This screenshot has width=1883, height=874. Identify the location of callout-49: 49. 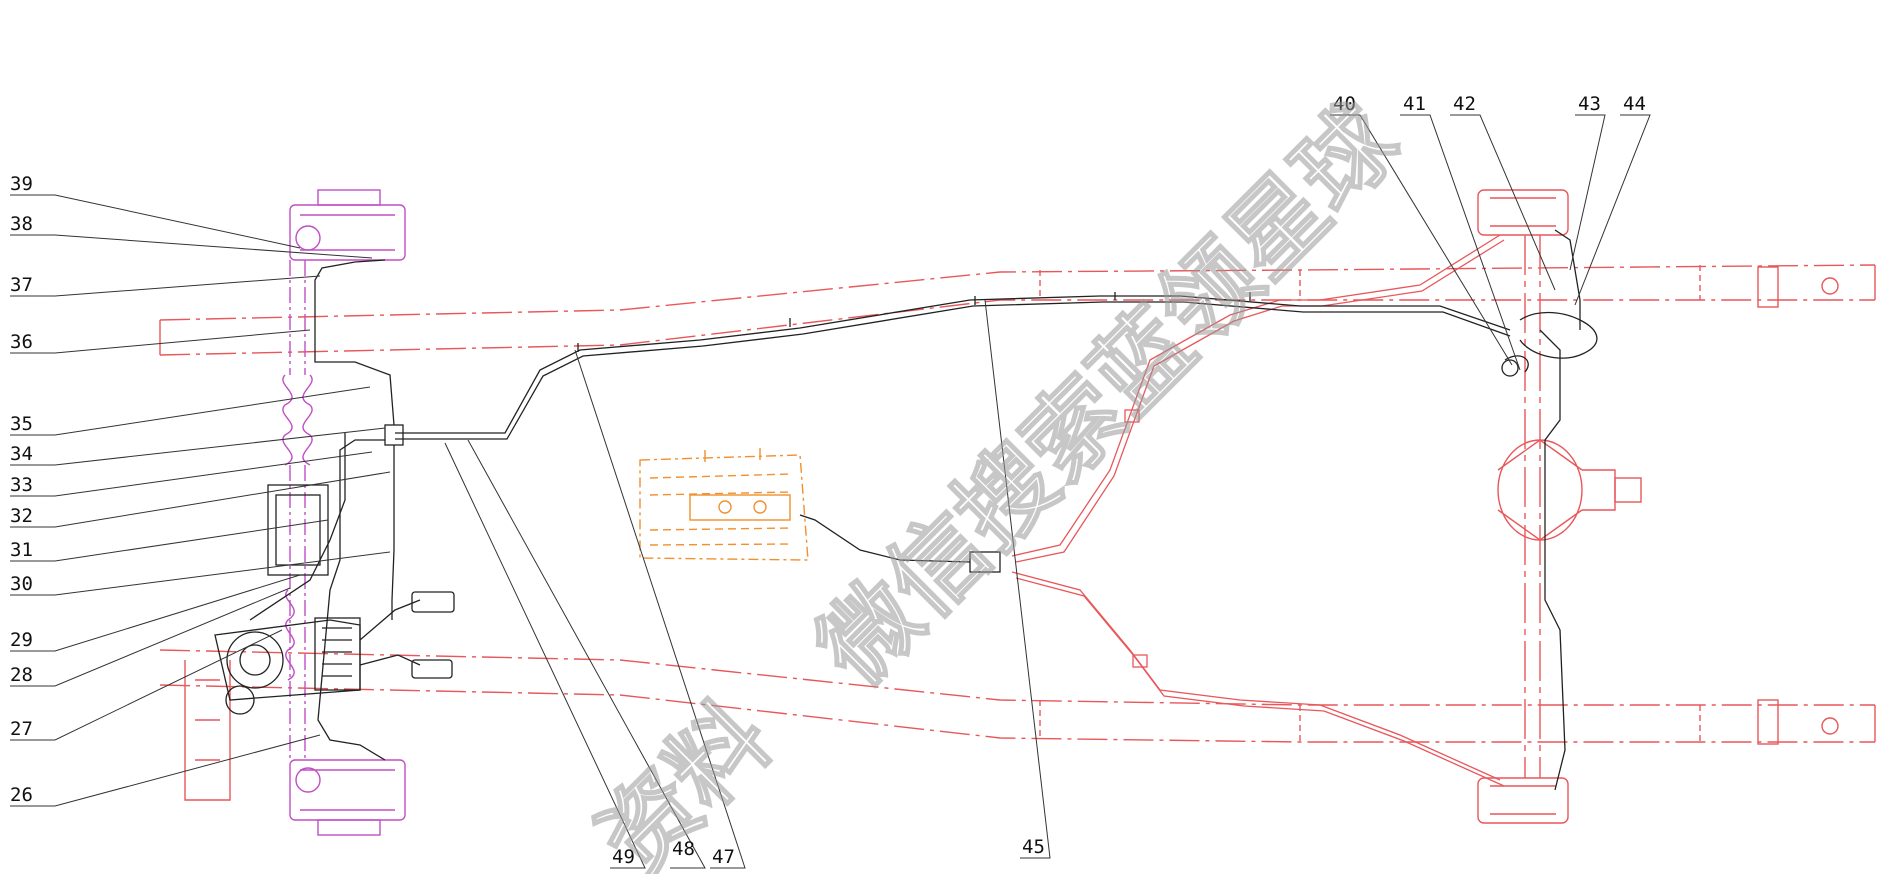
(623, 857).